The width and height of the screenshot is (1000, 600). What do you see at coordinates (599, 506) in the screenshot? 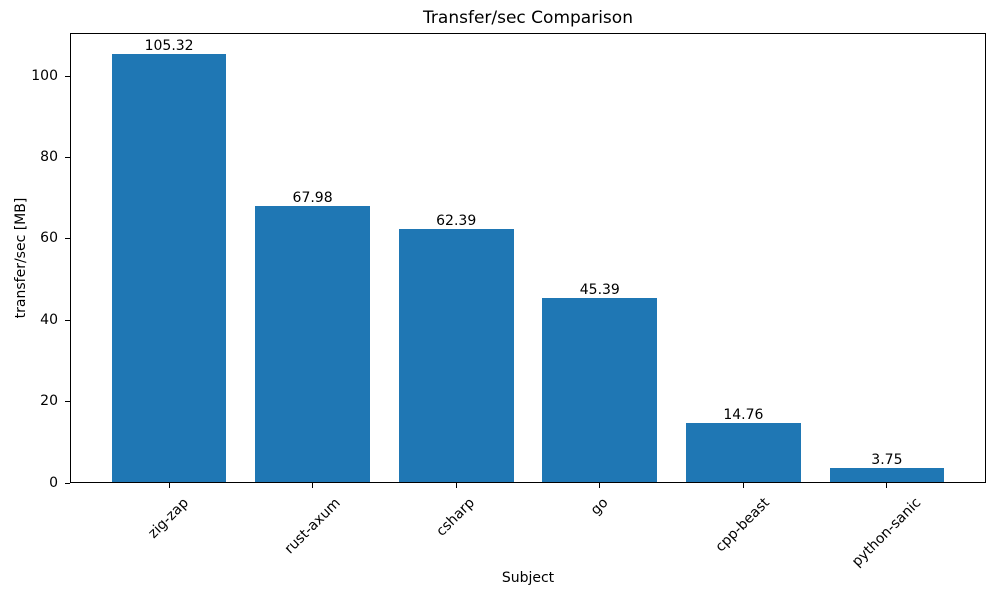
I see `x-tick-label: go` at bounding box center [599, 506].